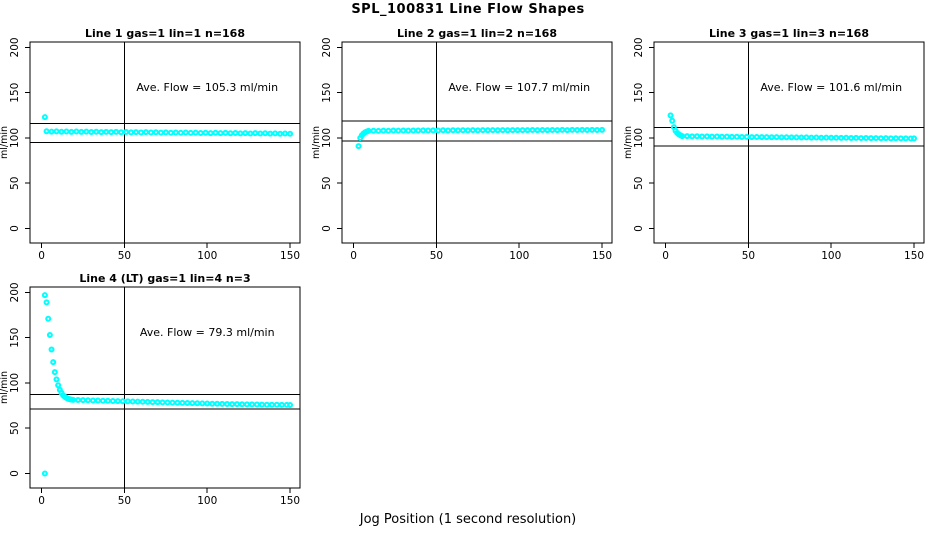  Describe the element at coordinates (15, 338) in the screenshot. I see `y-tick-label: 150` at that location.